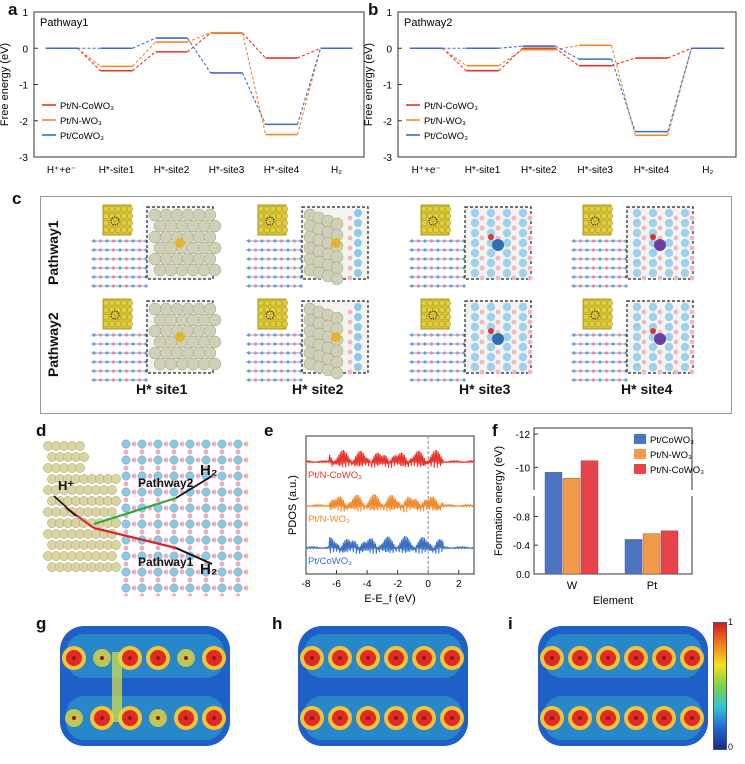 The width and height of the screenshot is (745, 764). Describe the element at coordinates (553, 523) in the screenshot. I see `bar-w` at that location.